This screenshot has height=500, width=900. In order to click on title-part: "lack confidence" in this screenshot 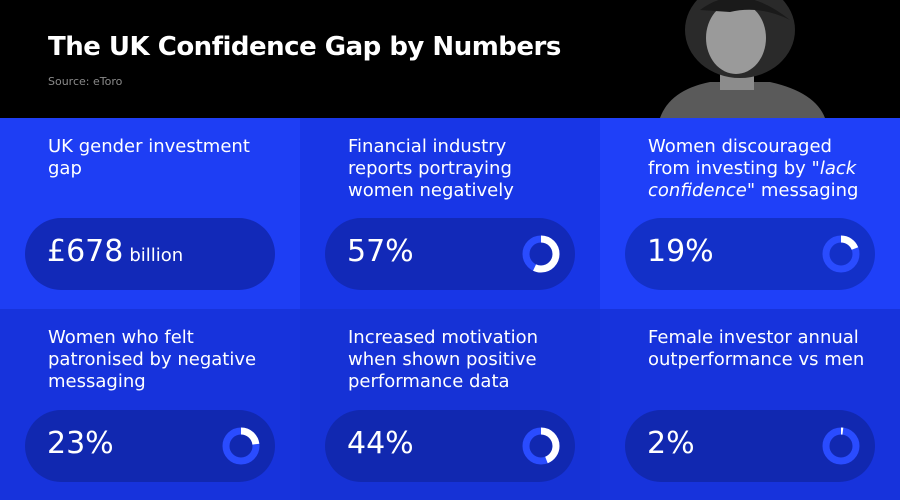, I will do `click(752, 179)`.